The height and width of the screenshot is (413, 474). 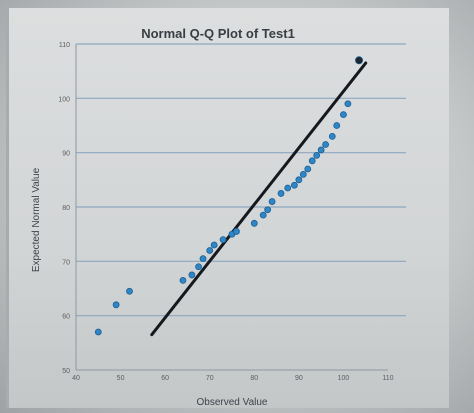 What do you see at coordinates (344, 378) in the screenshot?
I see `x-tick-label: 100` at bounding box center [344, 378].